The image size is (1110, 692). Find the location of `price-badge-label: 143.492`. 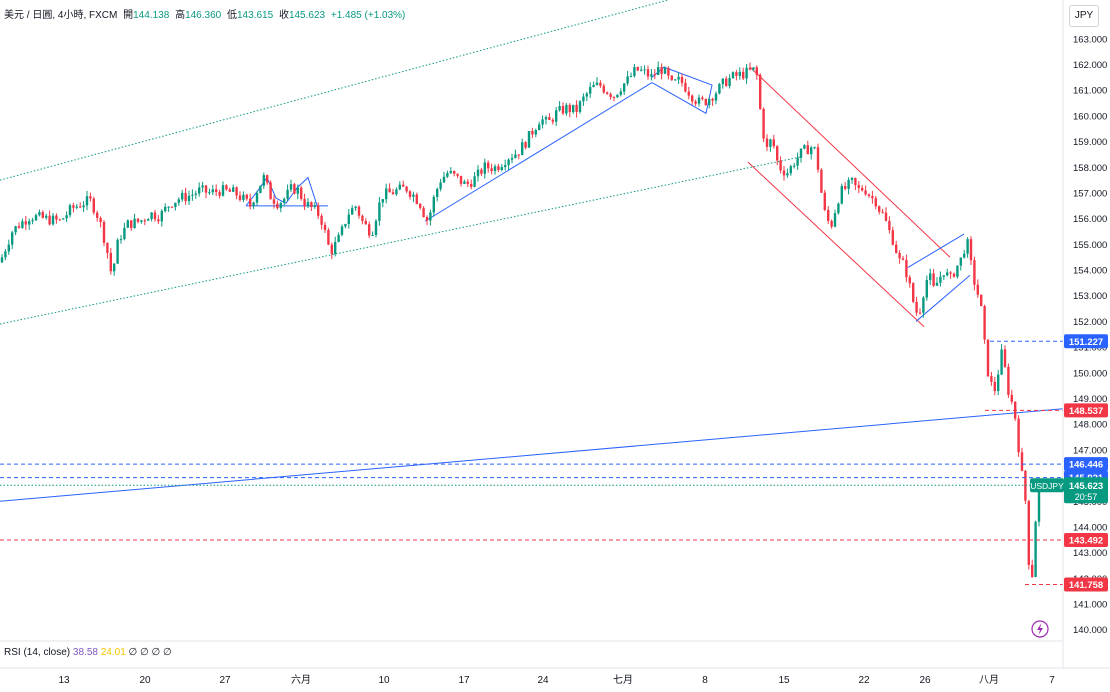

price-badge-label: 143.492 is located at coordinates (1086, 541).